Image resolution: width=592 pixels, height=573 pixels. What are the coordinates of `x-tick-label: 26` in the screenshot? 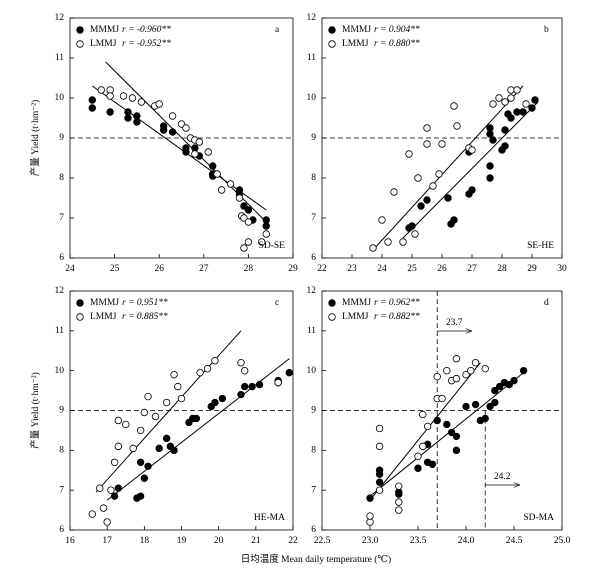 It's located at (159, 269).